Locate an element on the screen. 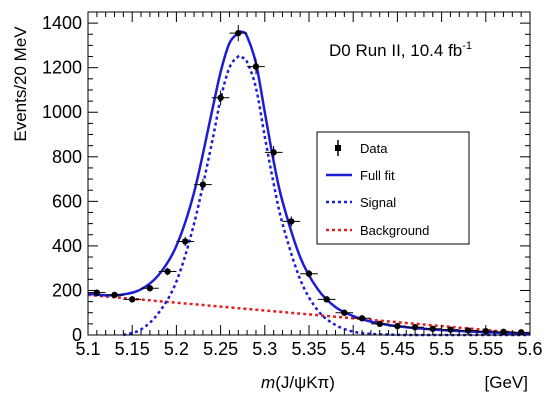 Image resolution: width=545 pixels, height=395 pixels. x-tick-label: 5.5 is located at coordinates (441, 349).